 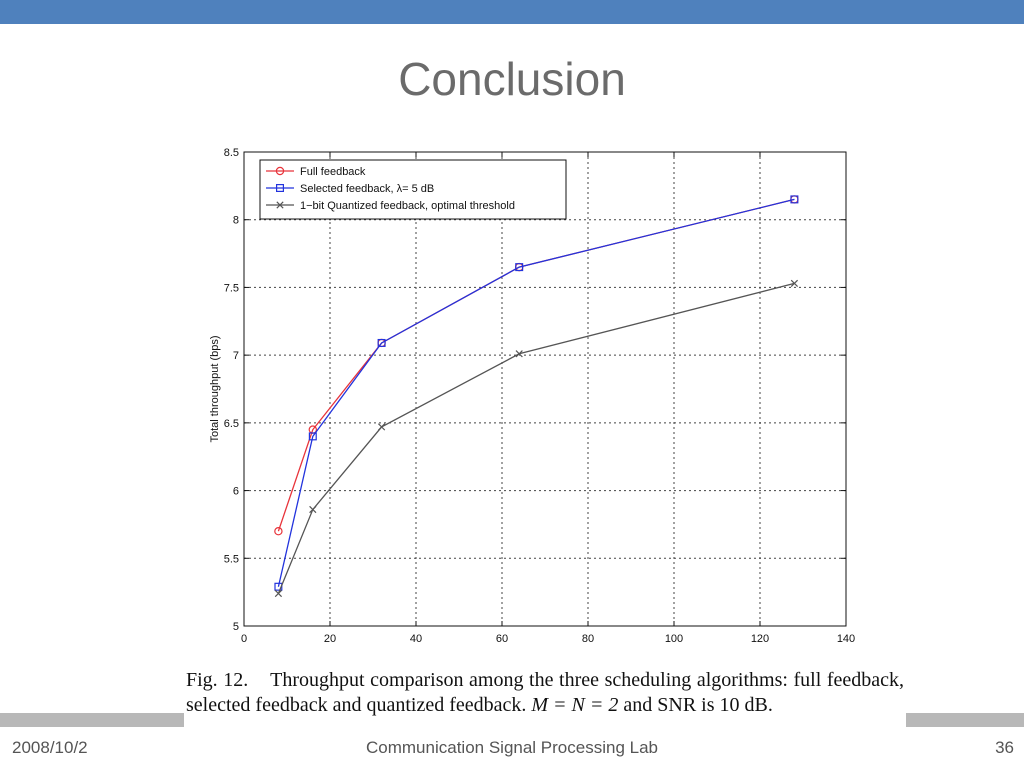 I want to click on x-tick-label: 40, so click(x=416, y=639).